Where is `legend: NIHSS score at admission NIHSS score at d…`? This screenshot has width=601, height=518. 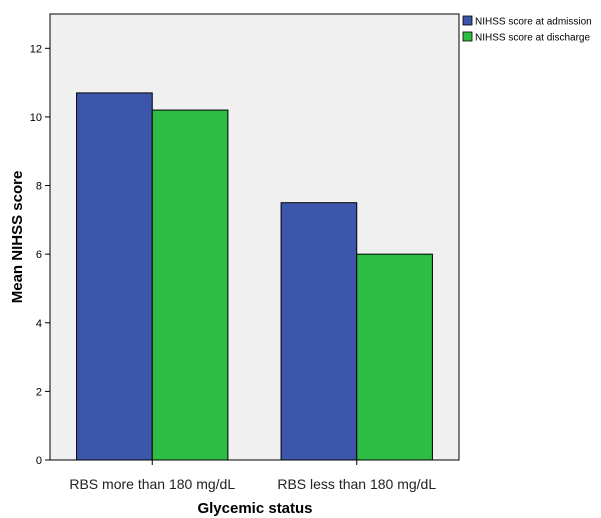 legend: NIHSS score at admission NIHSS score at d… is located at coordinates (527, 29).